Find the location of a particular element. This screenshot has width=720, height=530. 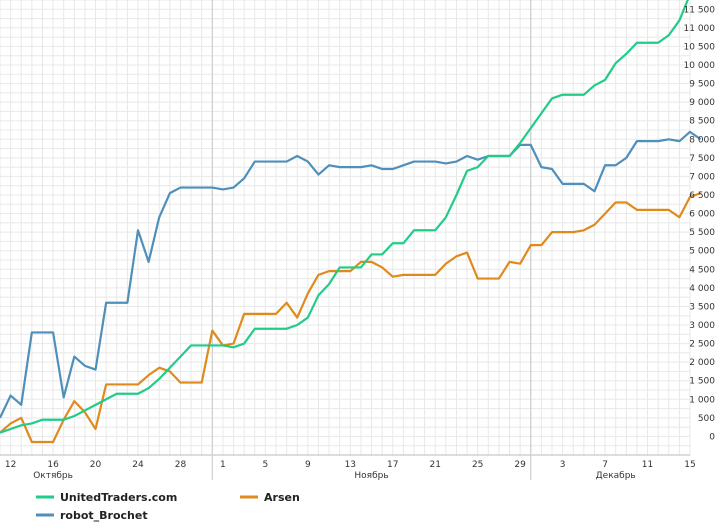

y-tick-label: 8 000 is located at coordinates (702, 140).